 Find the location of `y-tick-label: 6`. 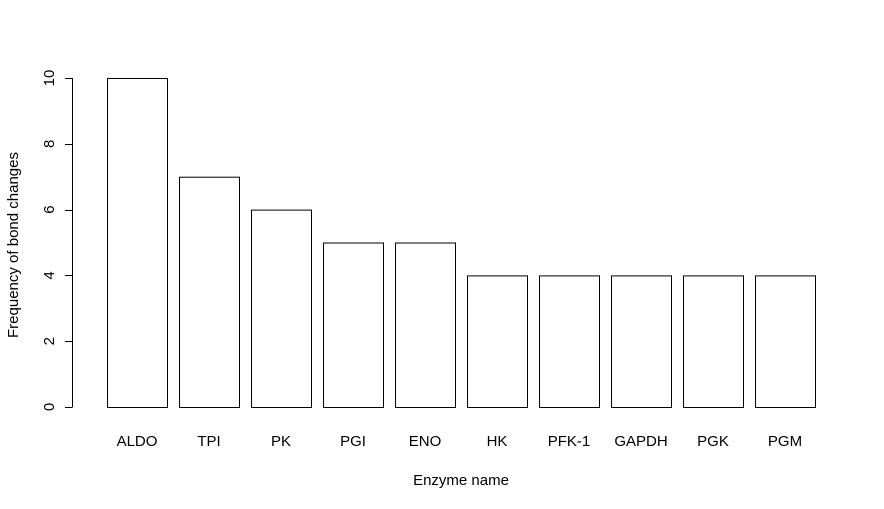

y-tick-label: 6 is located at coordinates (49, 209).